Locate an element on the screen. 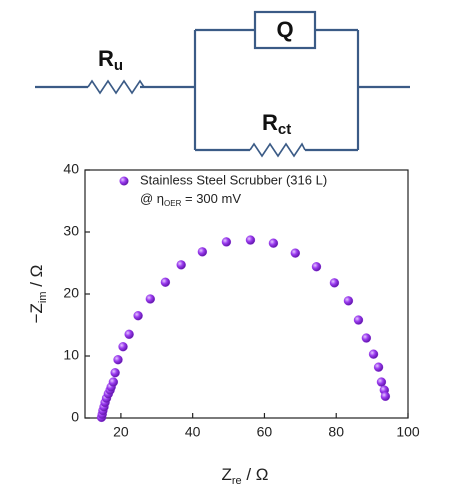  x-axis-label: Zre / Ω is located at coordinates (244, 475).